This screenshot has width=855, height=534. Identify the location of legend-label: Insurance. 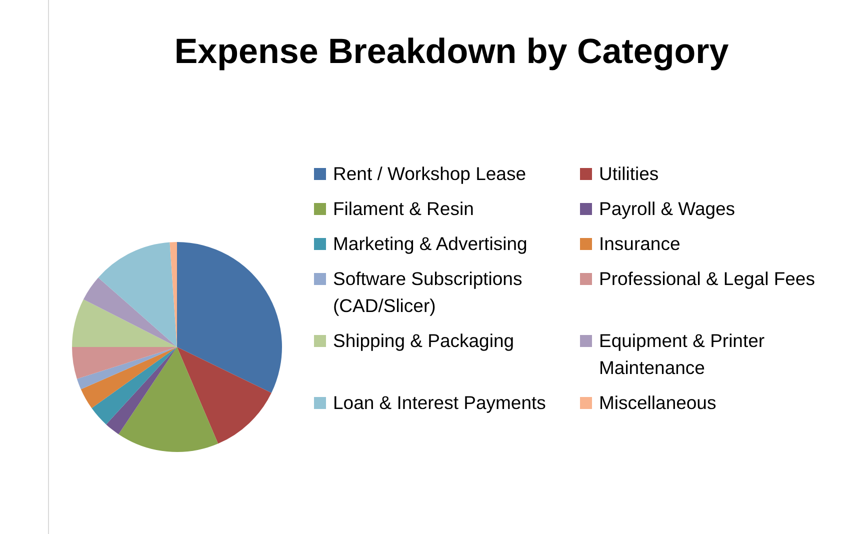
(639, 244).